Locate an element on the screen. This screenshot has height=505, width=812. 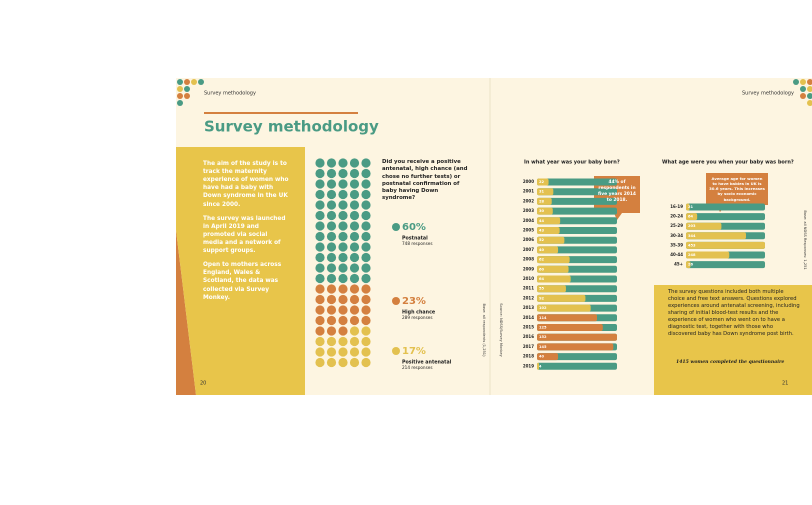
bar-label: 25-29 is located at coordinates (676, 225).